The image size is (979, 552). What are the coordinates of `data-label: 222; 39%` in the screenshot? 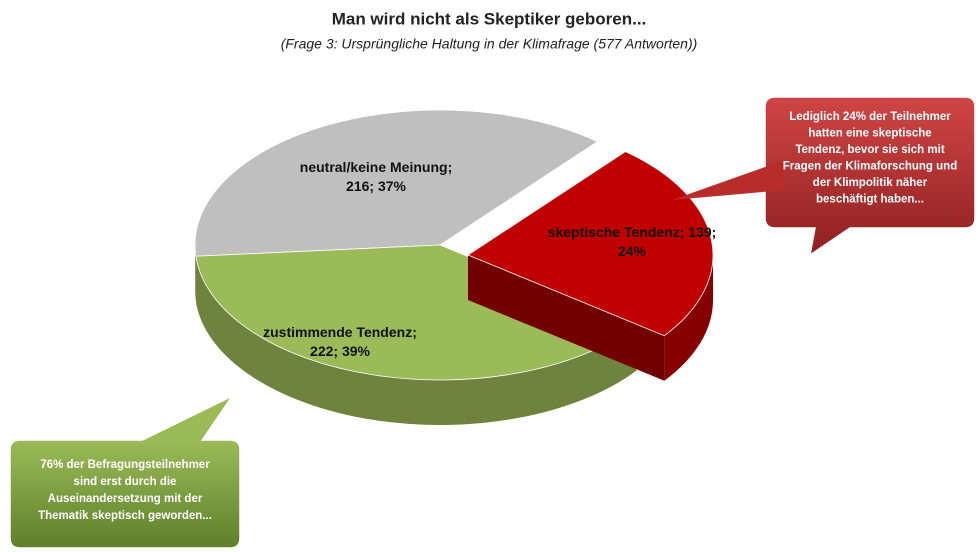 It's located at (340, 351).